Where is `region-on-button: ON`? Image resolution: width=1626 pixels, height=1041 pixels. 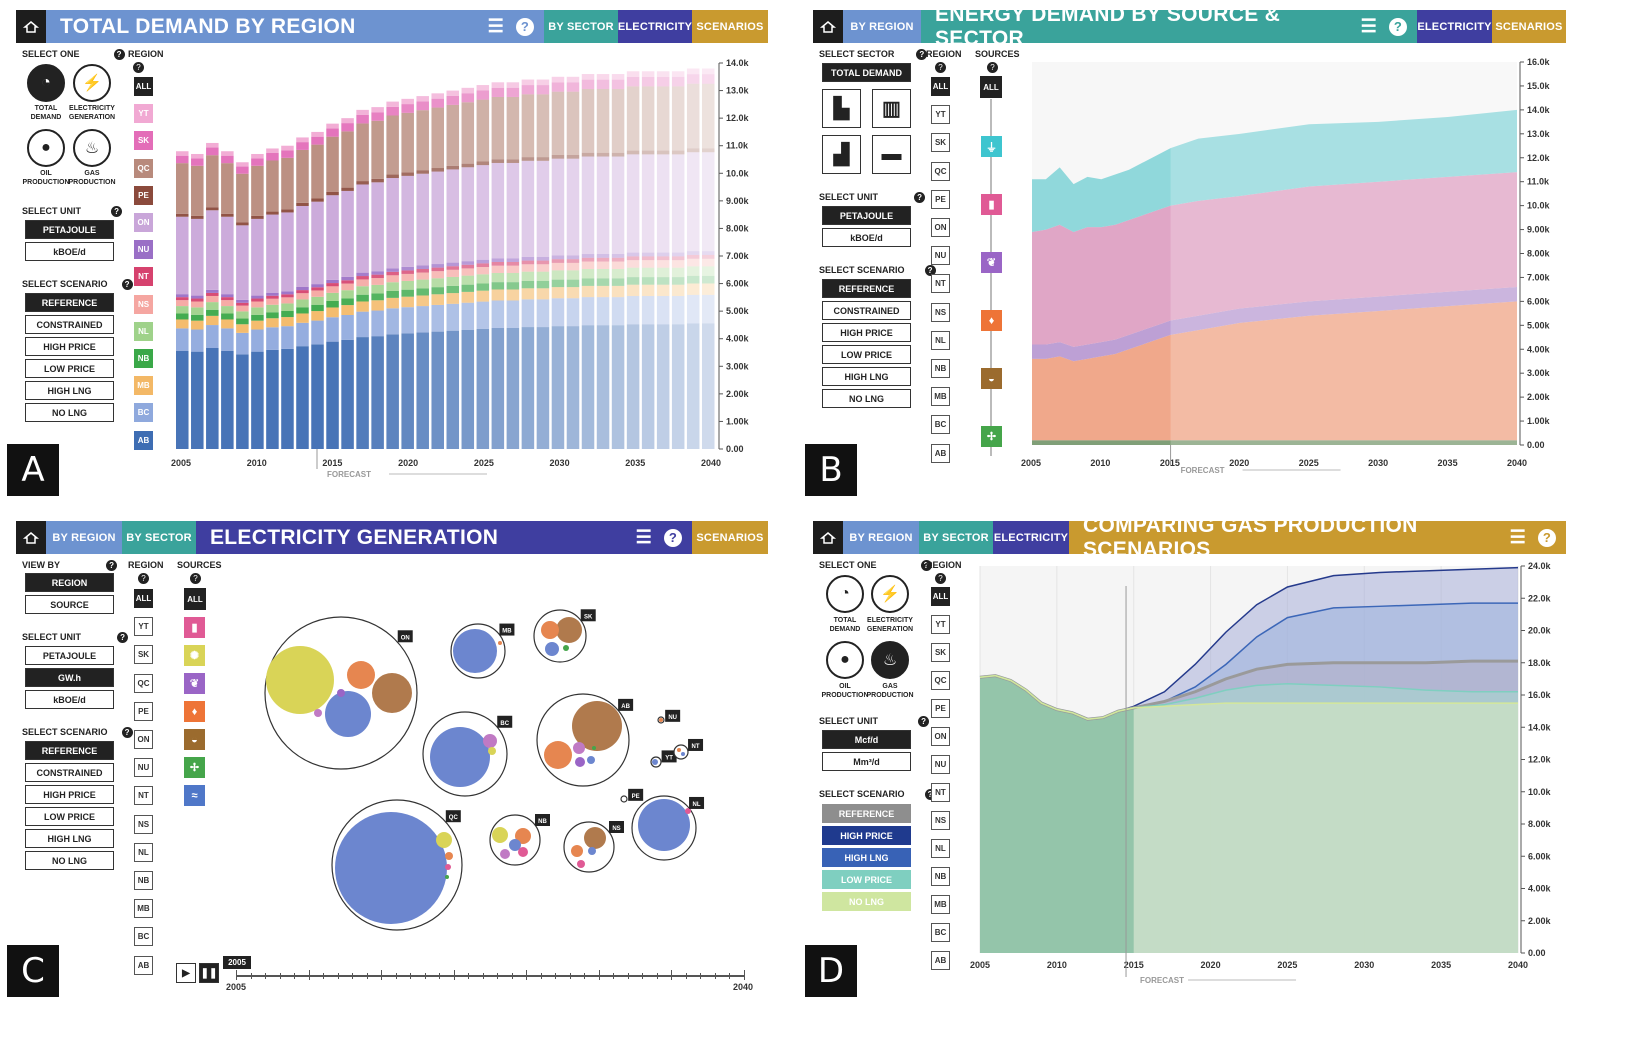 region-on-button: ON is located at coordinates (940, 227).